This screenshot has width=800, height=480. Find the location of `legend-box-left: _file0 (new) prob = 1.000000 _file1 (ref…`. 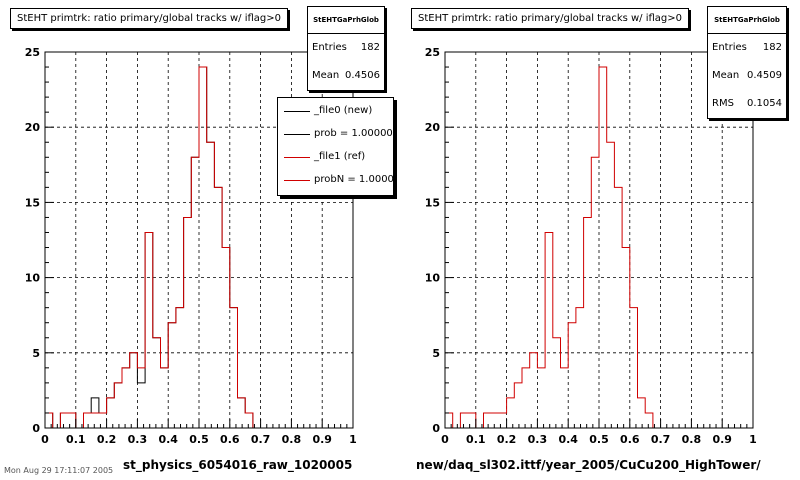

legend-box-left: _file0 (new) prob = 1.000000 _file1 (ref… is located at coordinates (335, 146).